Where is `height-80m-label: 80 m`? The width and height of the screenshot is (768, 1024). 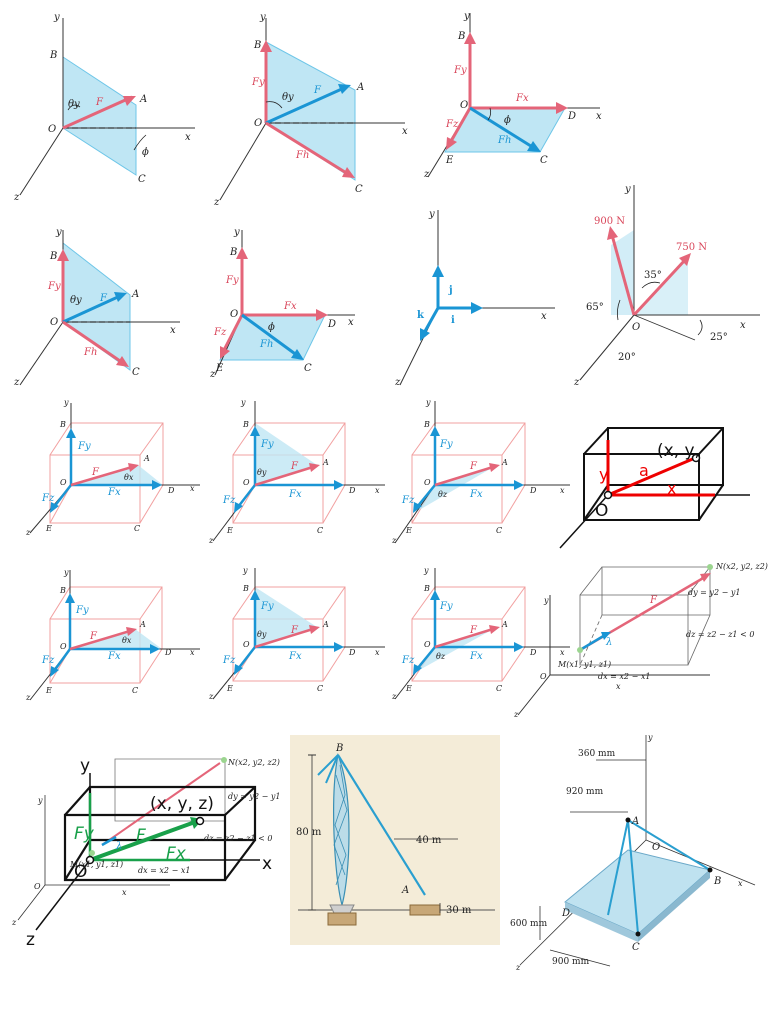 height-80m-label: 80 m is located at coordinates (309, 832).